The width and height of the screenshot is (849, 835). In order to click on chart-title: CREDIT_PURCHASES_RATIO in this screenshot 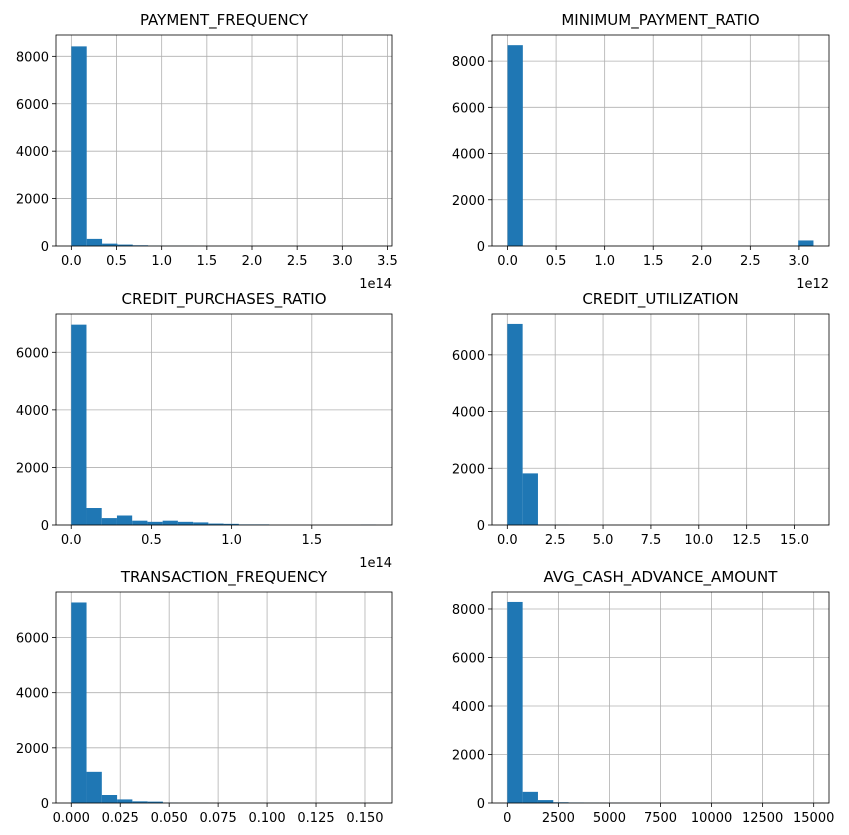, I will do `click(223, 299)`.